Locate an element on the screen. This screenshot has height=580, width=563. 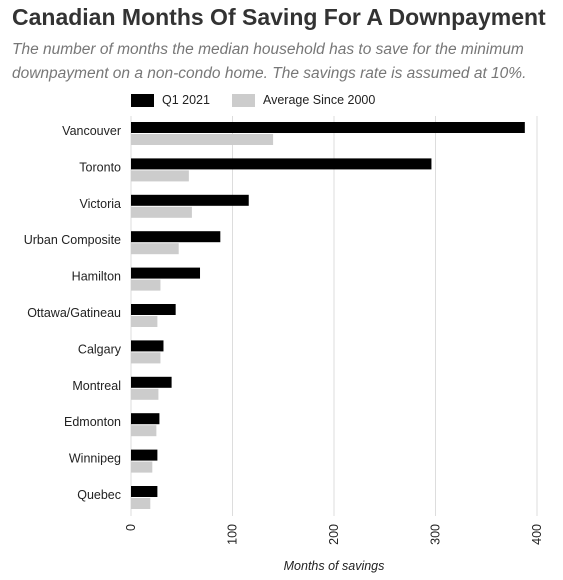
bar-average-calgary is located at coordinates (146, 358).